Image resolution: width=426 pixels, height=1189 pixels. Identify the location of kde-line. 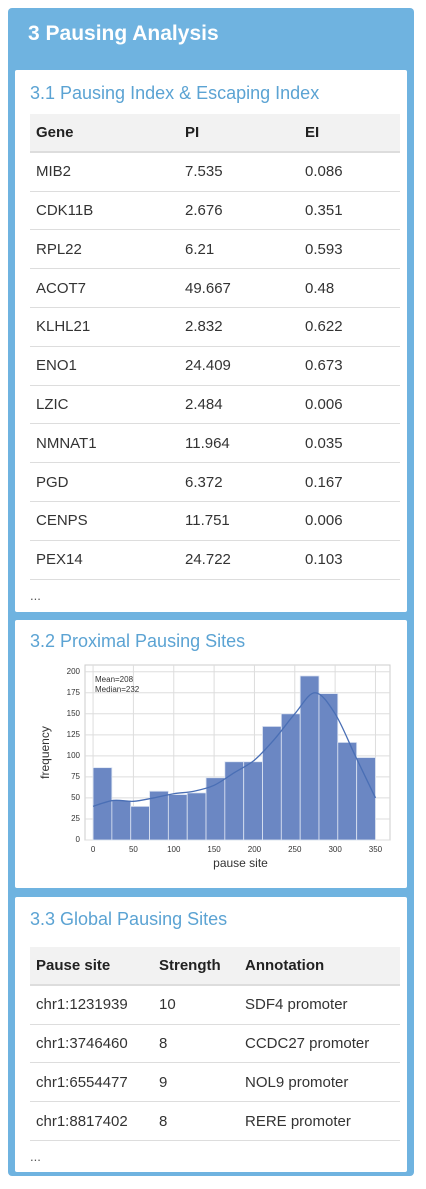
(234, 749).